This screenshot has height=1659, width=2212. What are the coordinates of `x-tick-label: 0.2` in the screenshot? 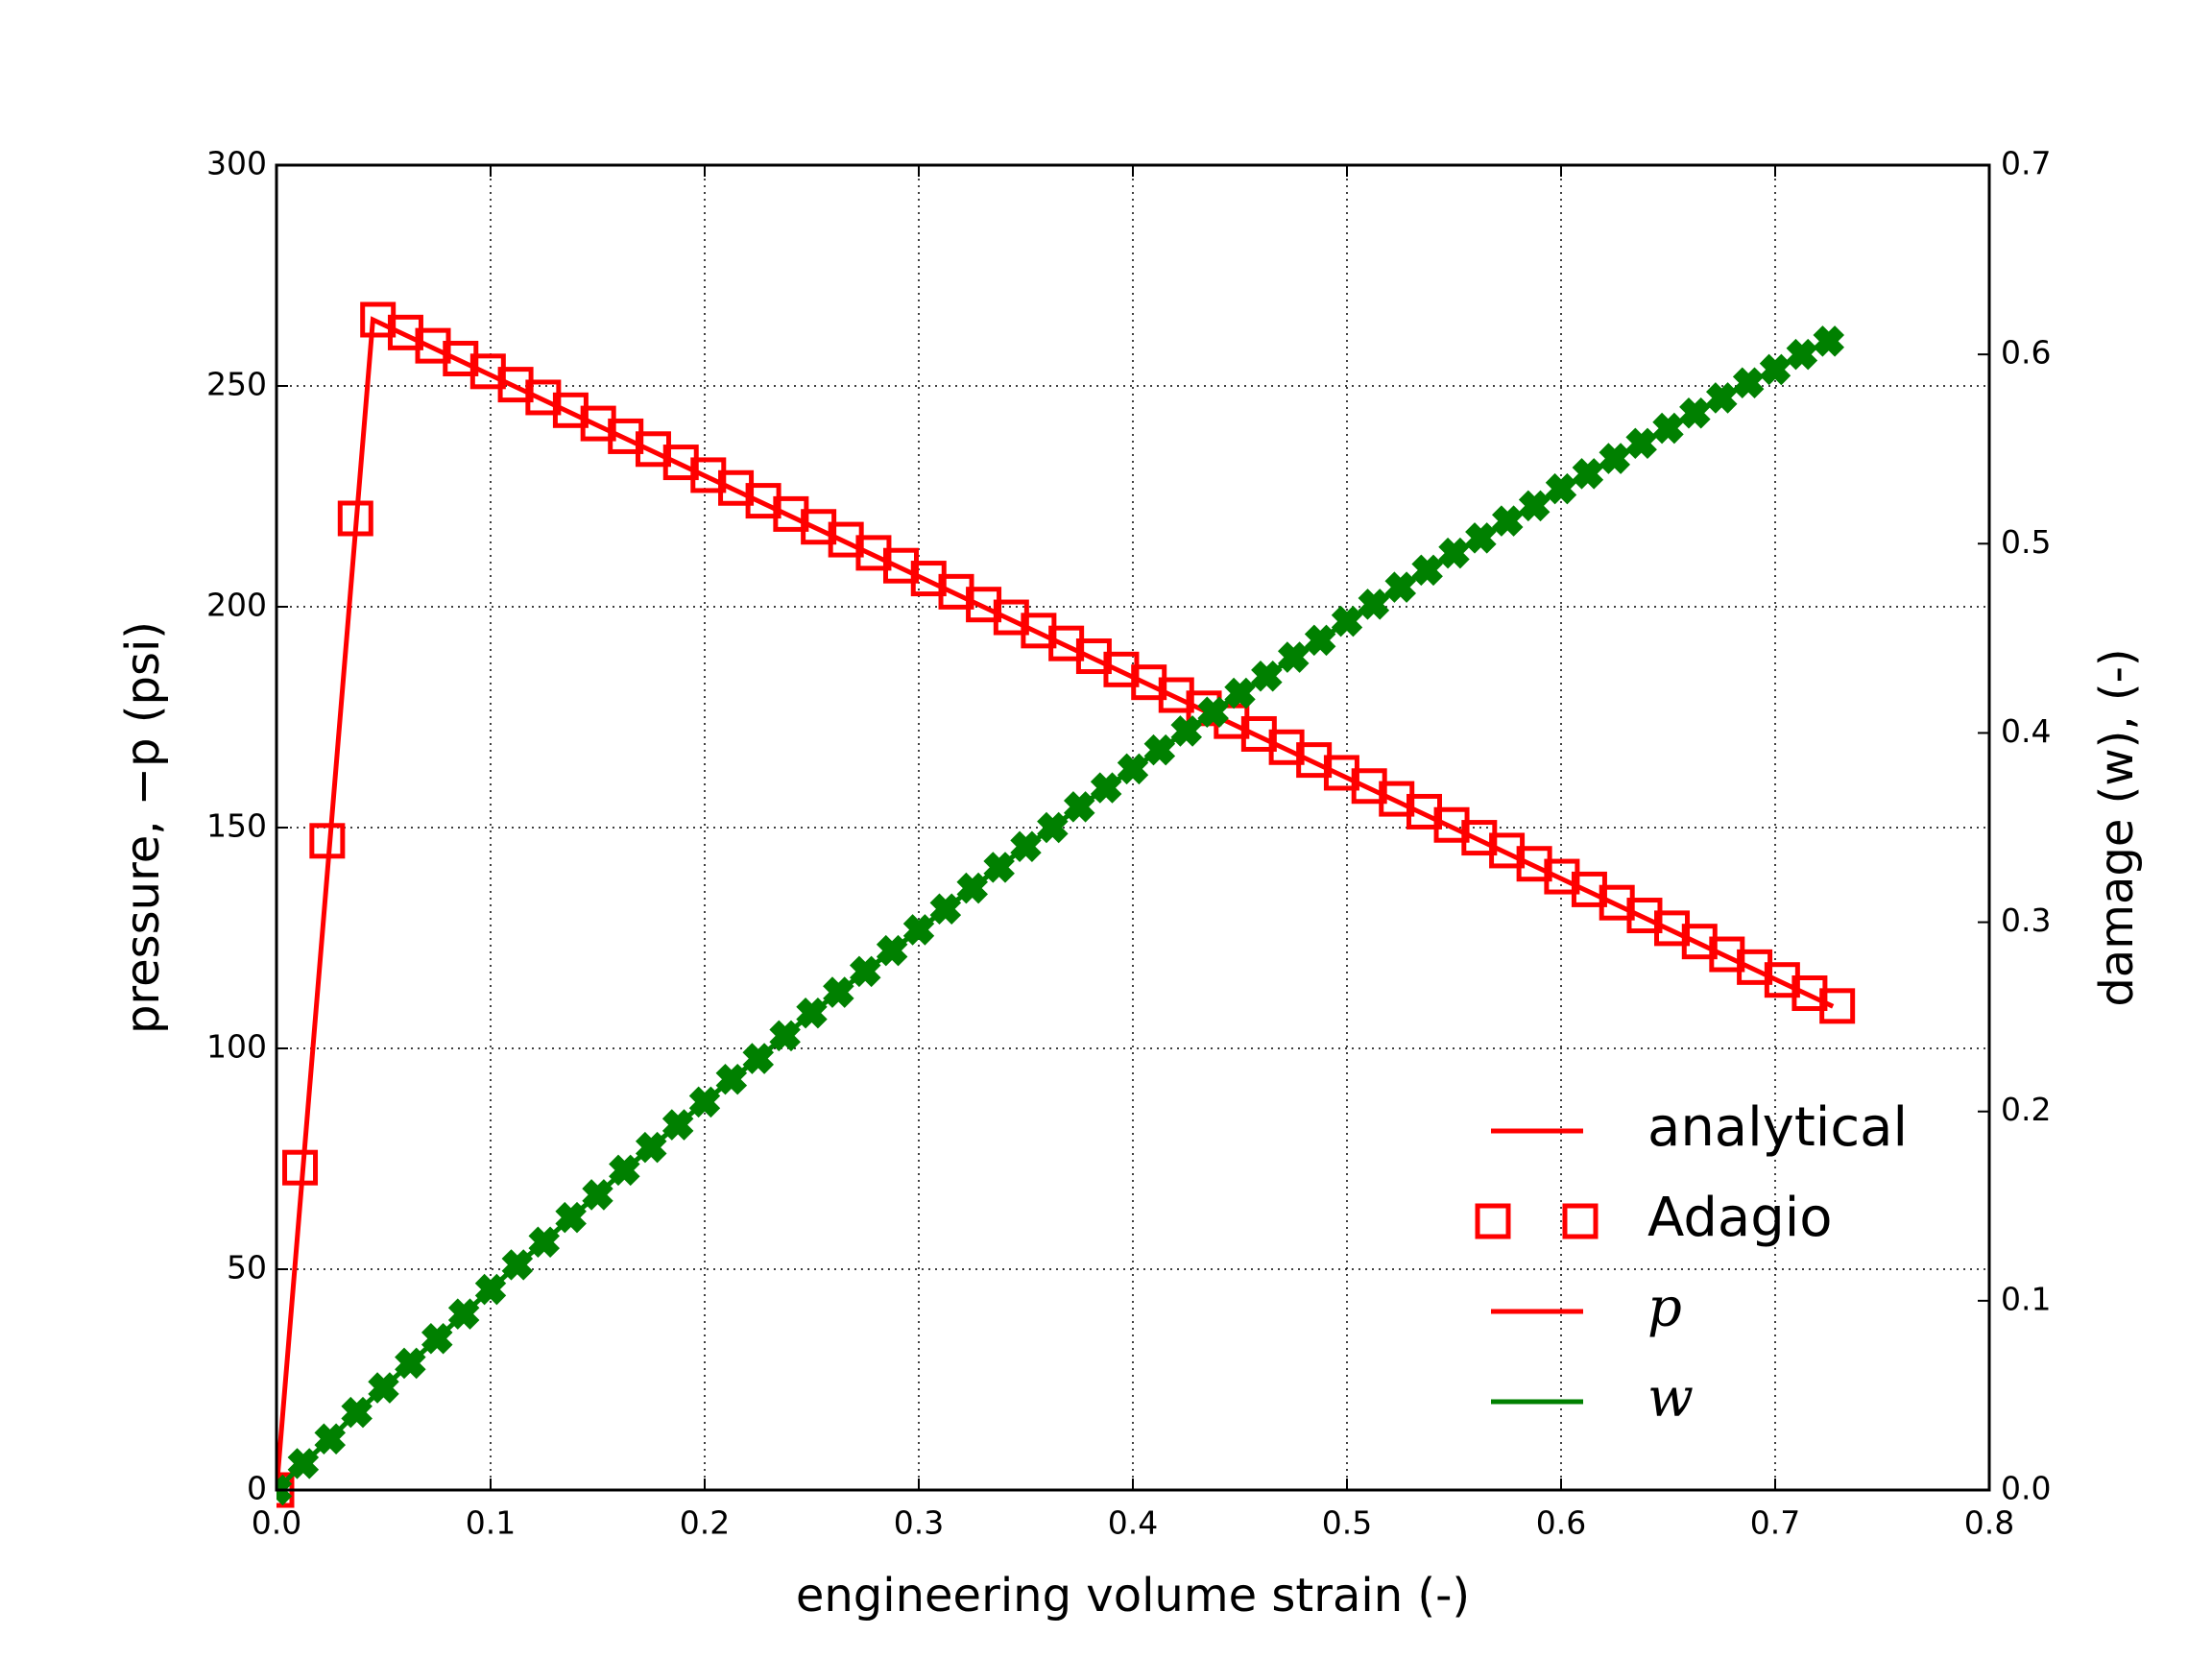 It's located at (705, 1523).